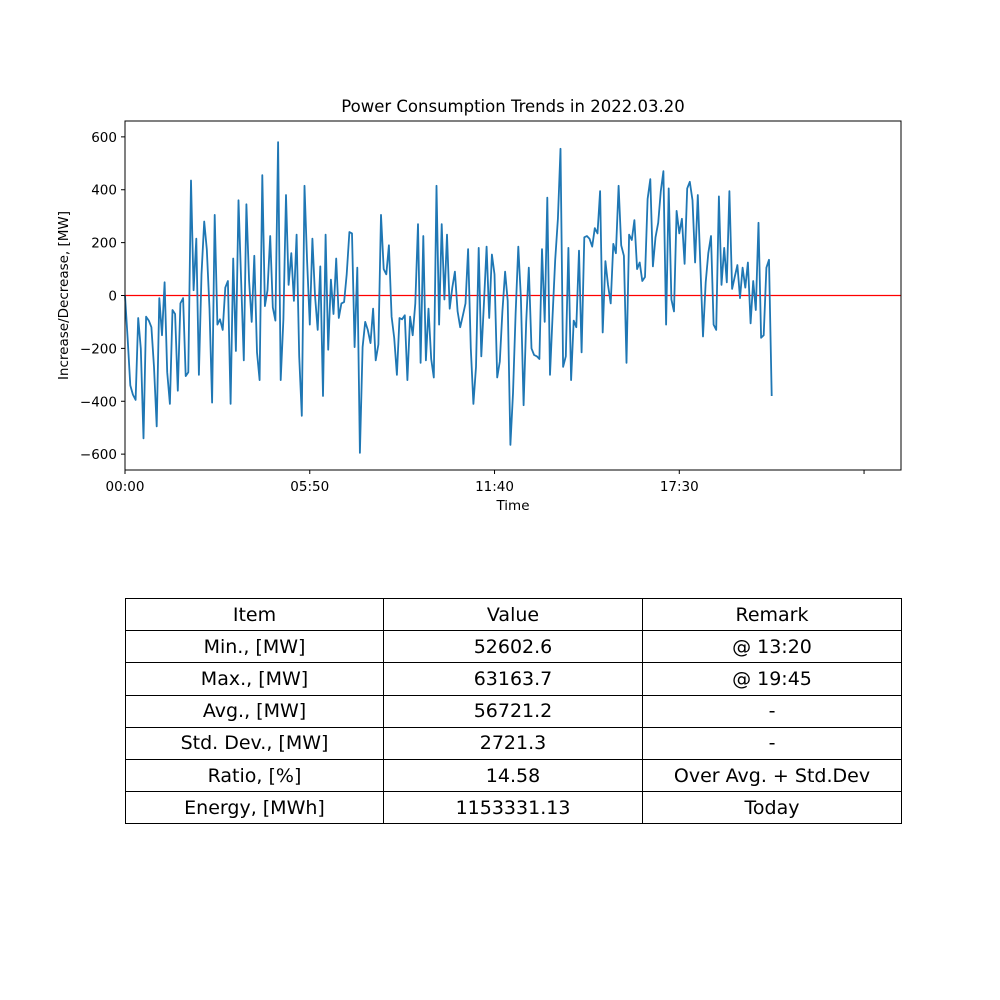 The image size is (1000, 1000). I want to click on table-row: Std. Dev., [MW] 2721.3 -, so click(513, 743).